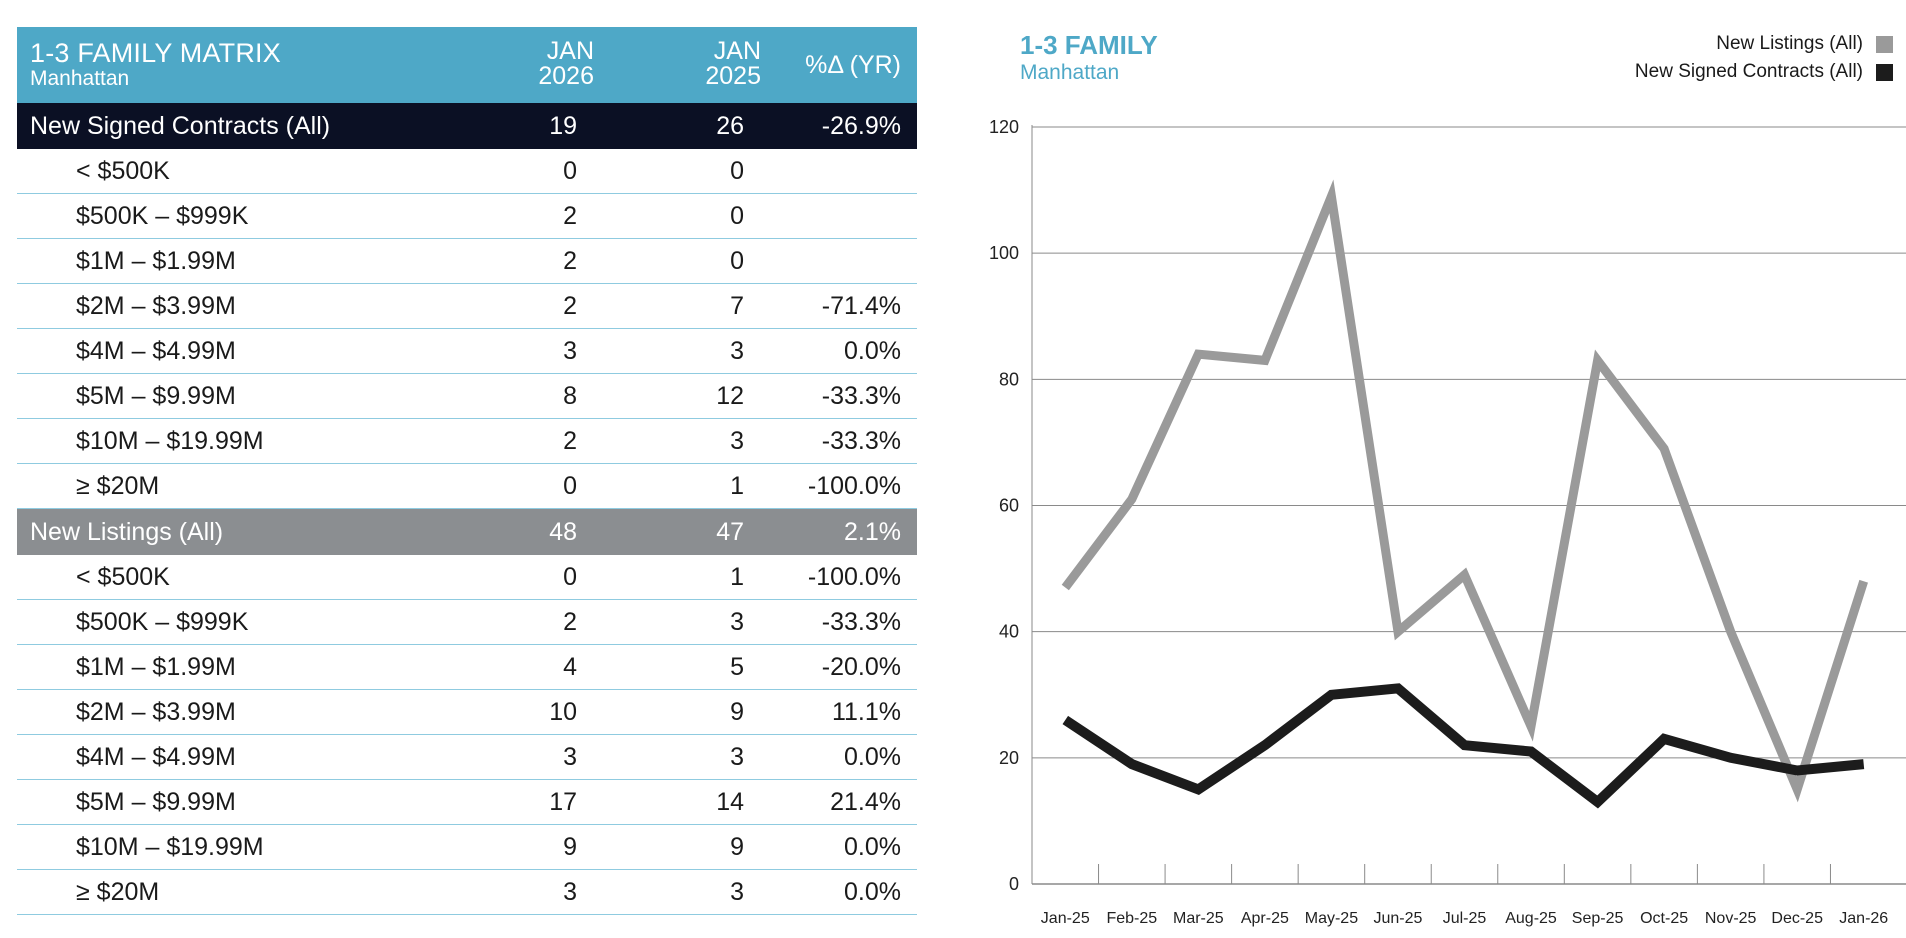 The image size is (1906, 938). Describe the element at coordinates (570, 667) in the screenshot. I see `cell-v1: 4` at that location.